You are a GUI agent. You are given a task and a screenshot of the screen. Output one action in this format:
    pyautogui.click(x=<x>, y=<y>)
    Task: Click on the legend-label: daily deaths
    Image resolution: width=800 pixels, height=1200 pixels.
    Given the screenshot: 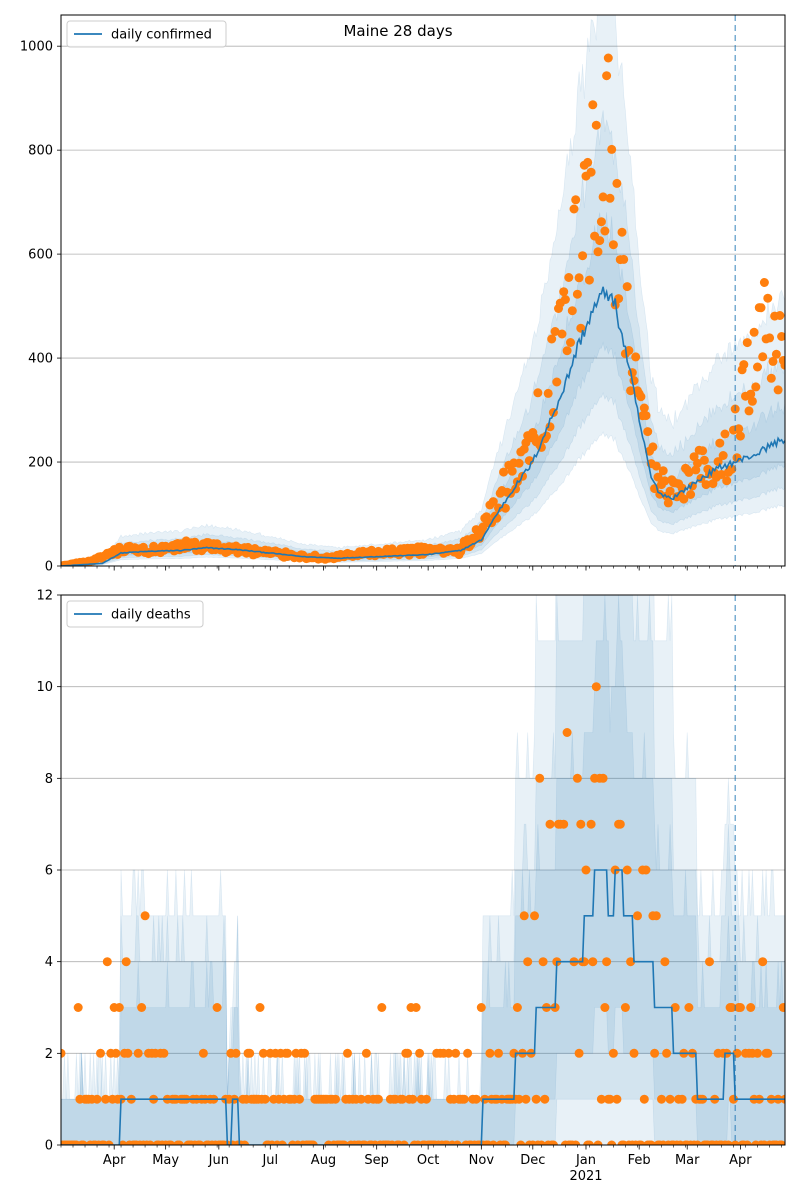 What is the action you would take?
    pyautogui.click(x=151, y=615)
    